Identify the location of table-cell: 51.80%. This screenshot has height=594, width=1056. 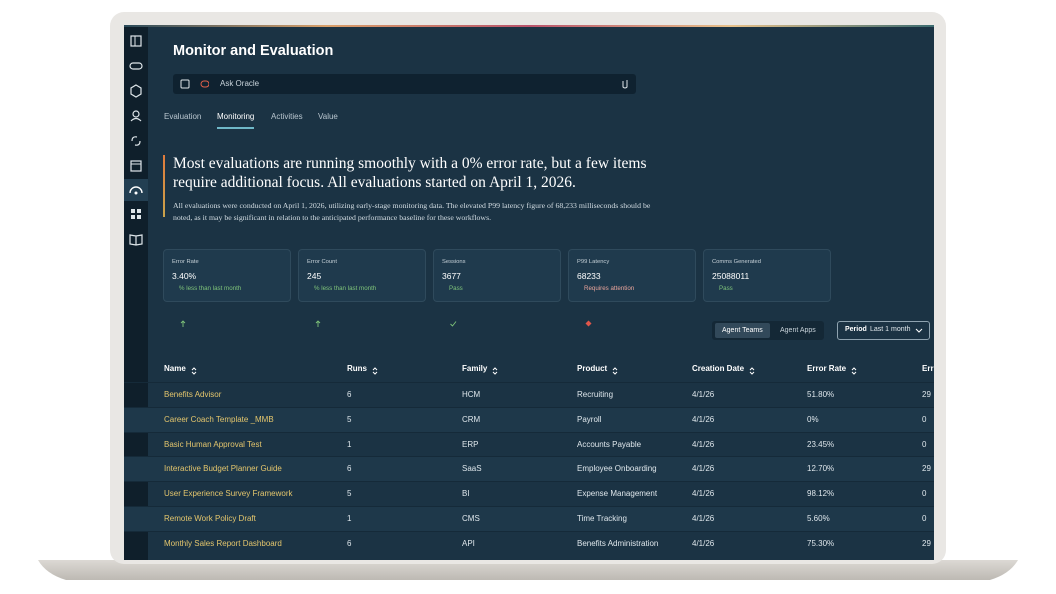
(821, 394).